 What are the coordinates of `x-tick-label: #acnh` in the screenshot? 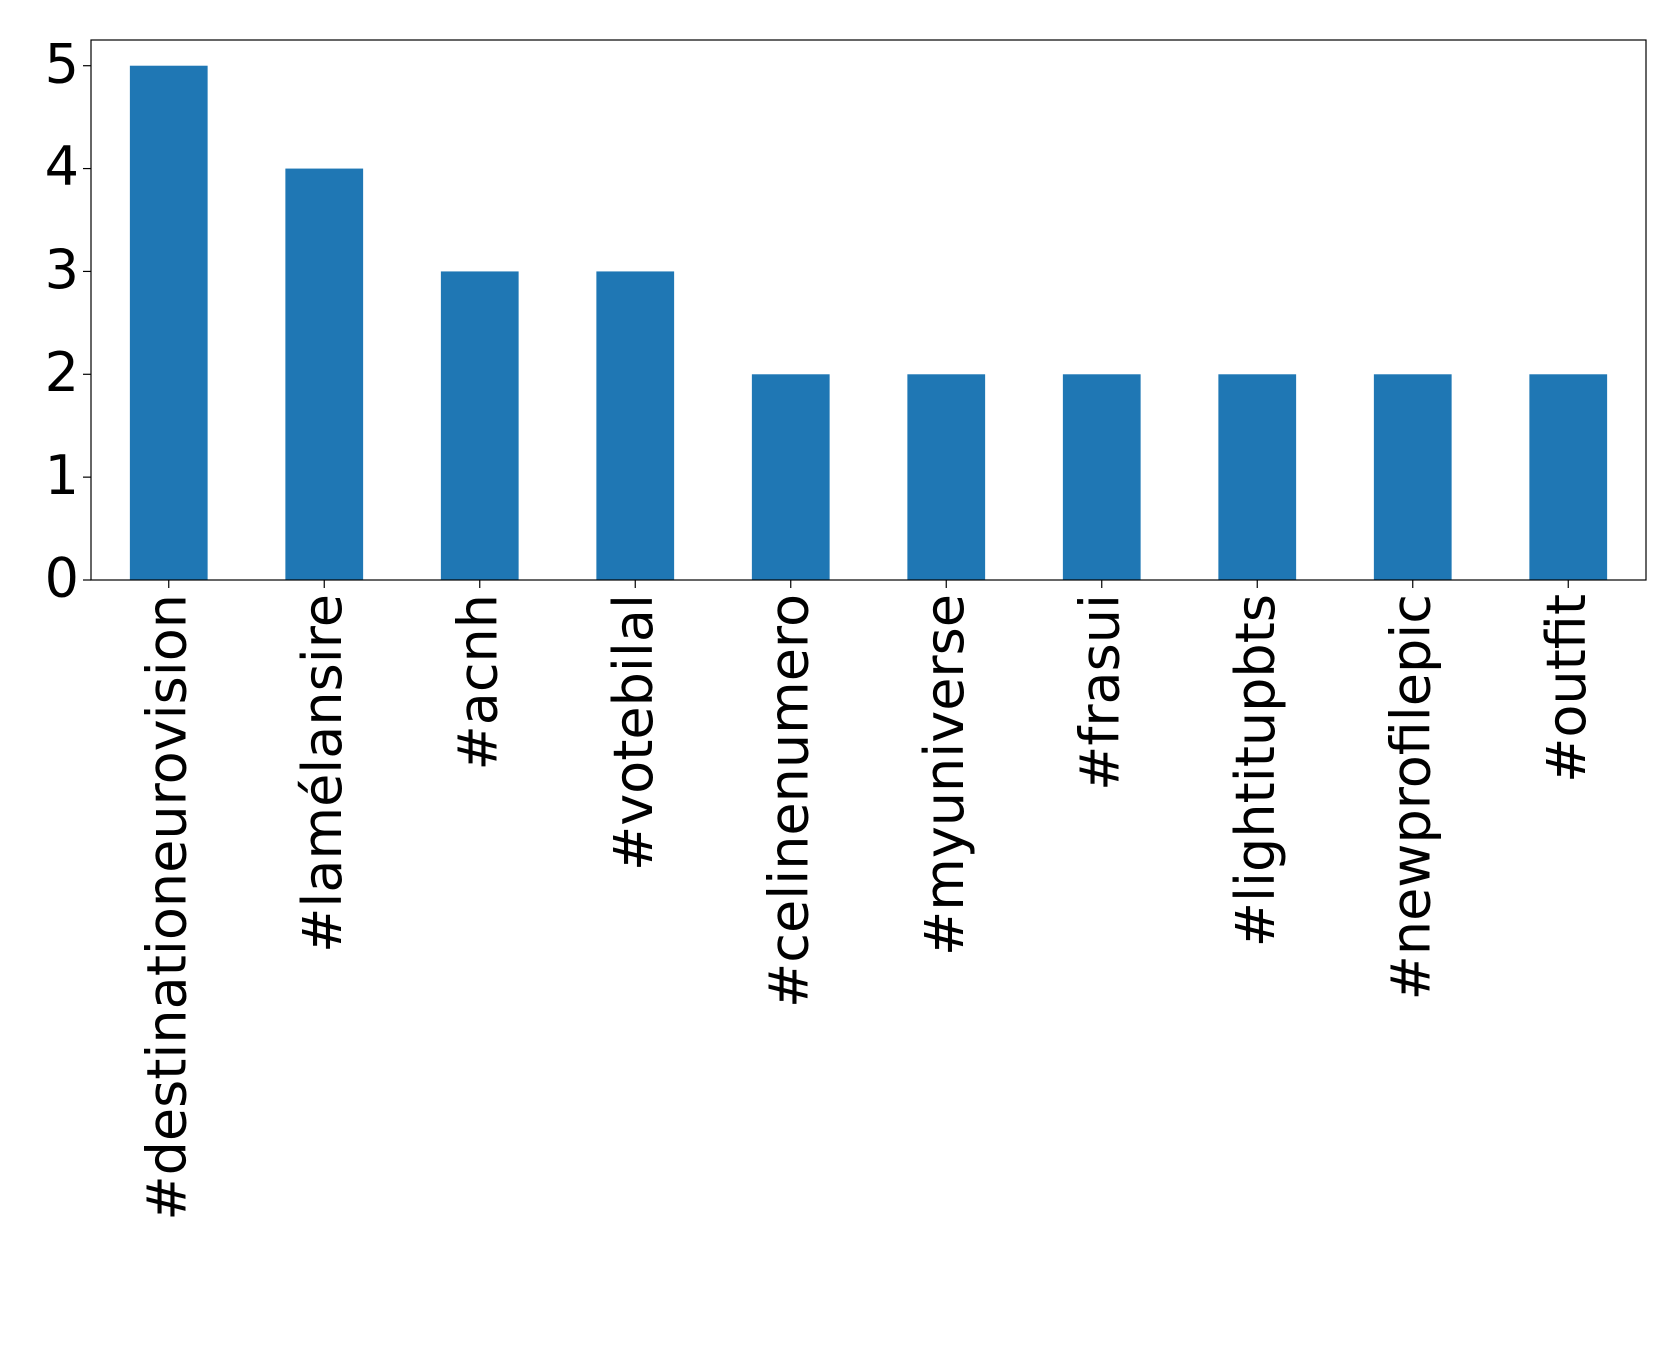 It's located at (477, 682).